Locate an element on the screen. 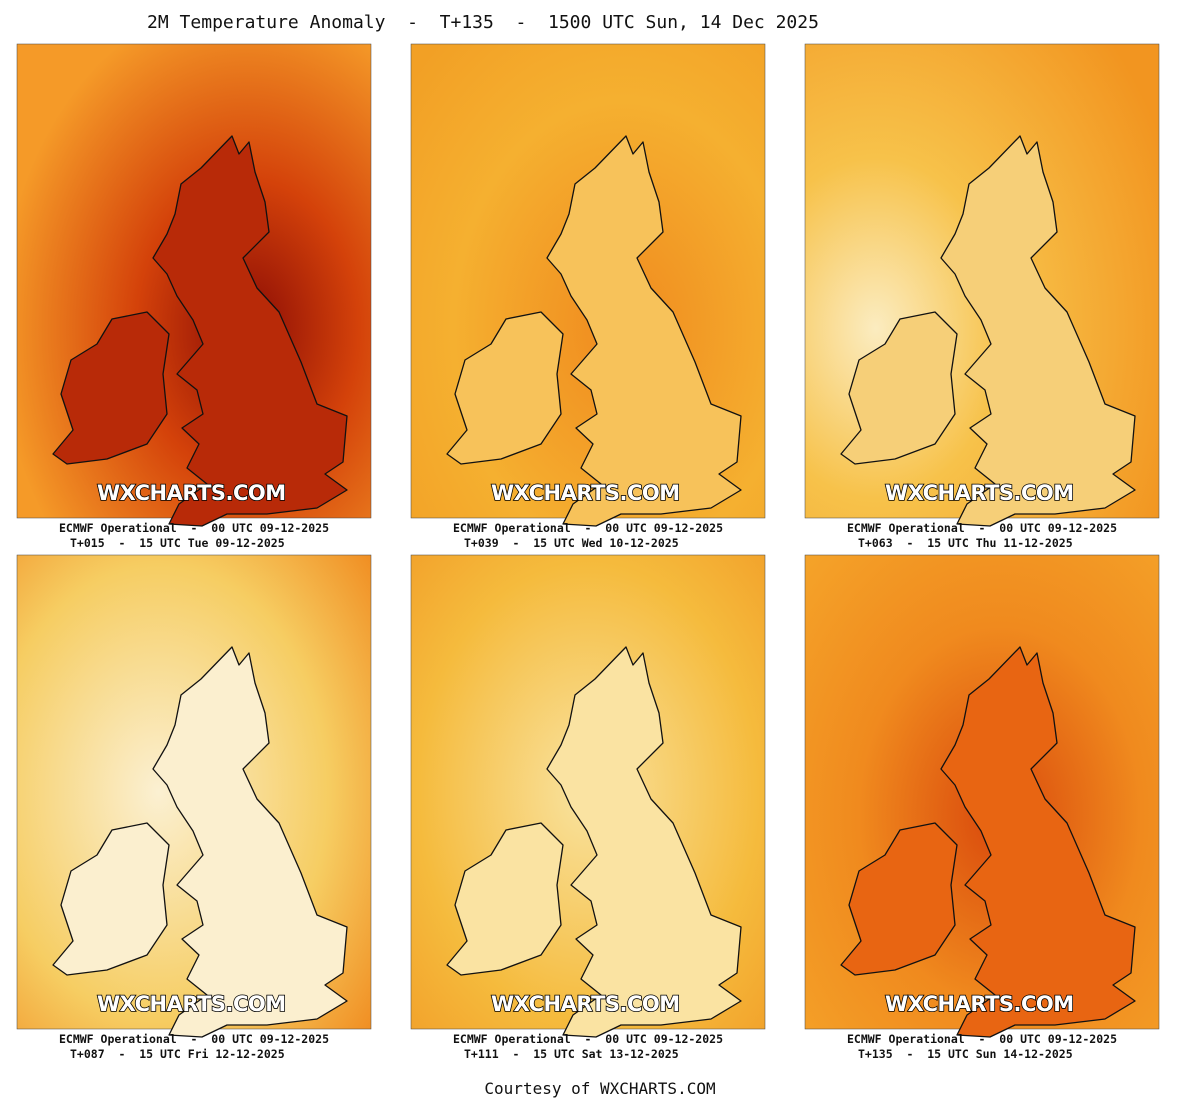 This screenshot has width=1200, height=1103. valid-time: T+063 - 15 UTC Thu 11-12-2025 is located at coordinates (965, 543).